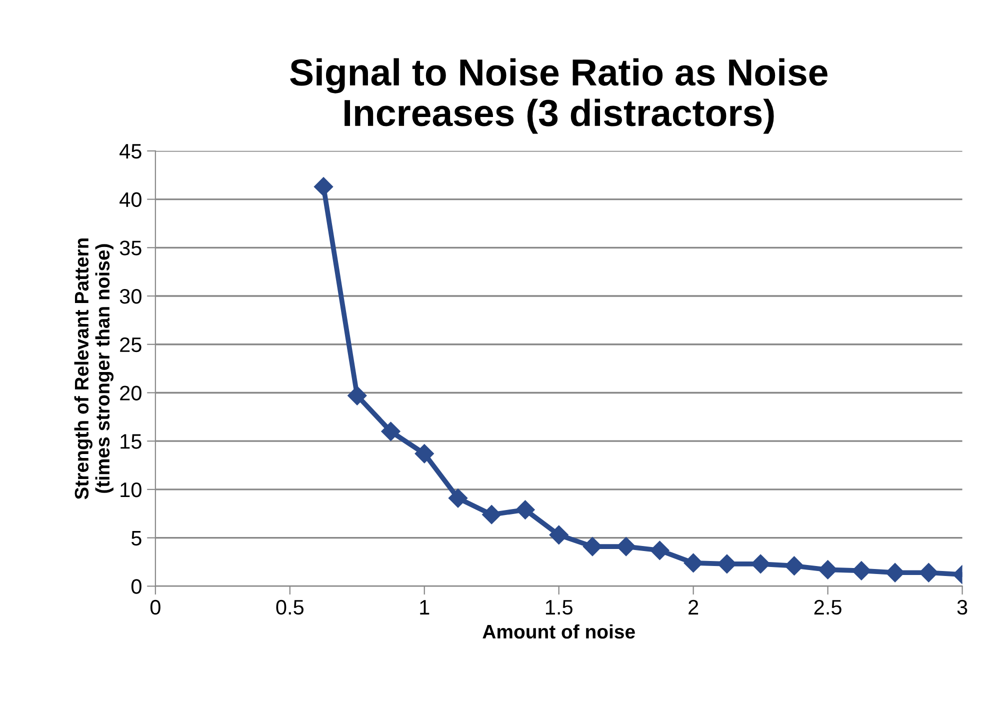  What do you see at coordinates (155, 607) in the screenshot?
I see `x-tick-label: 0` at bounding box center [155, 607].